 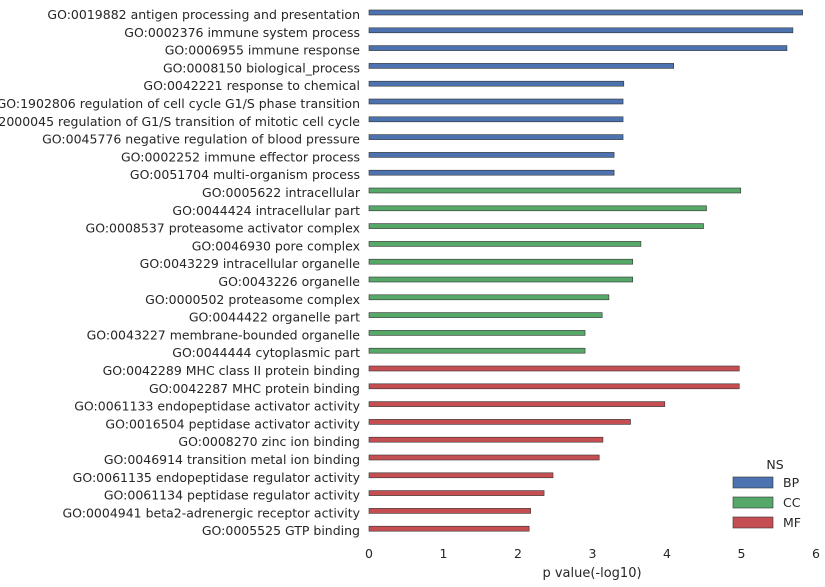 I want to click on x-axis: 0 1 2 3 4 5 6, so click(x=592, y=553).